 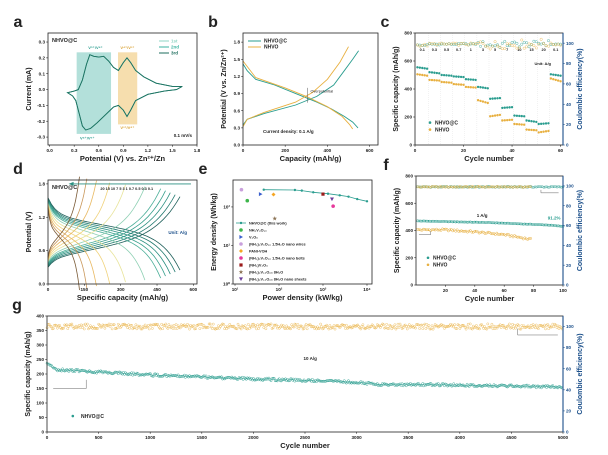 I want to click on ragone-point, so click(x=333, y=206).